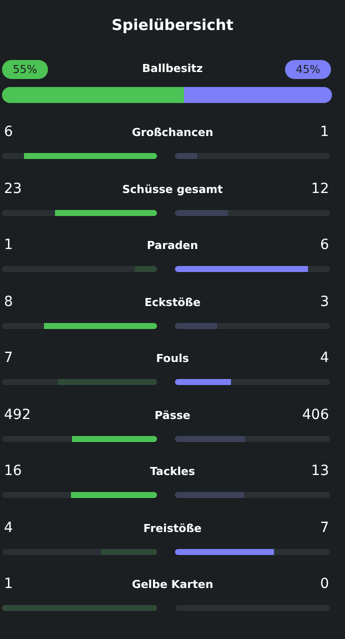  Describe the element at coordinates (172, 25) in the screenshot. I see `text: Spielübersicht` at that location.